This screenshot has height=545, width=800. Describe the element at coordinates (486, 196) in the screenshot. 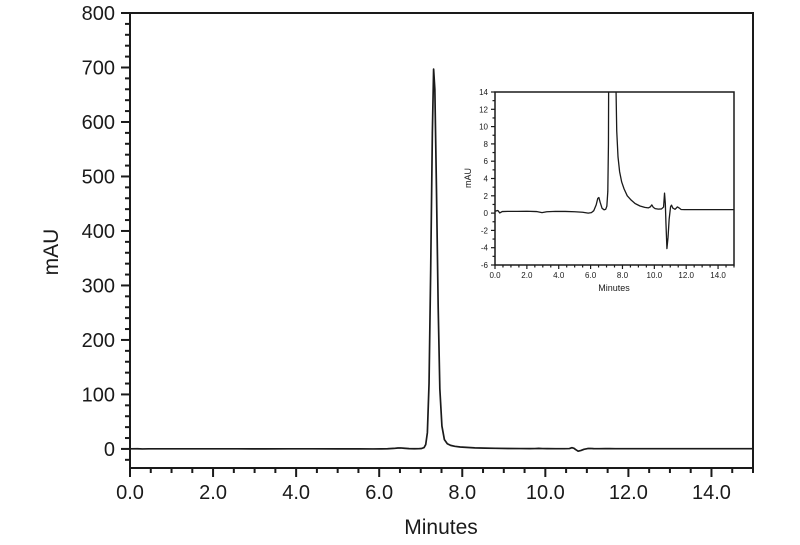

I see `inset-y-tick-label: 2` at that location.